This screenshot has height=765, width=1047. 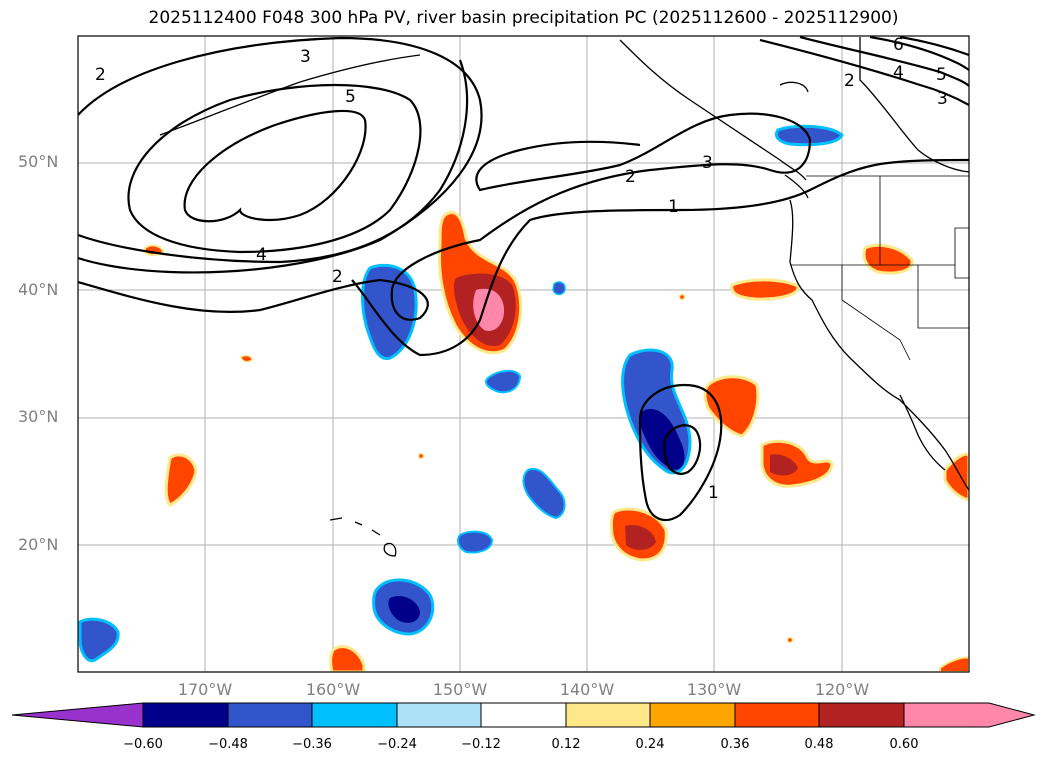 What do you see at coordinates (898, 45) in the screenshot?
I see `pv-contour-label: 6` at bounding box center [898, 45].